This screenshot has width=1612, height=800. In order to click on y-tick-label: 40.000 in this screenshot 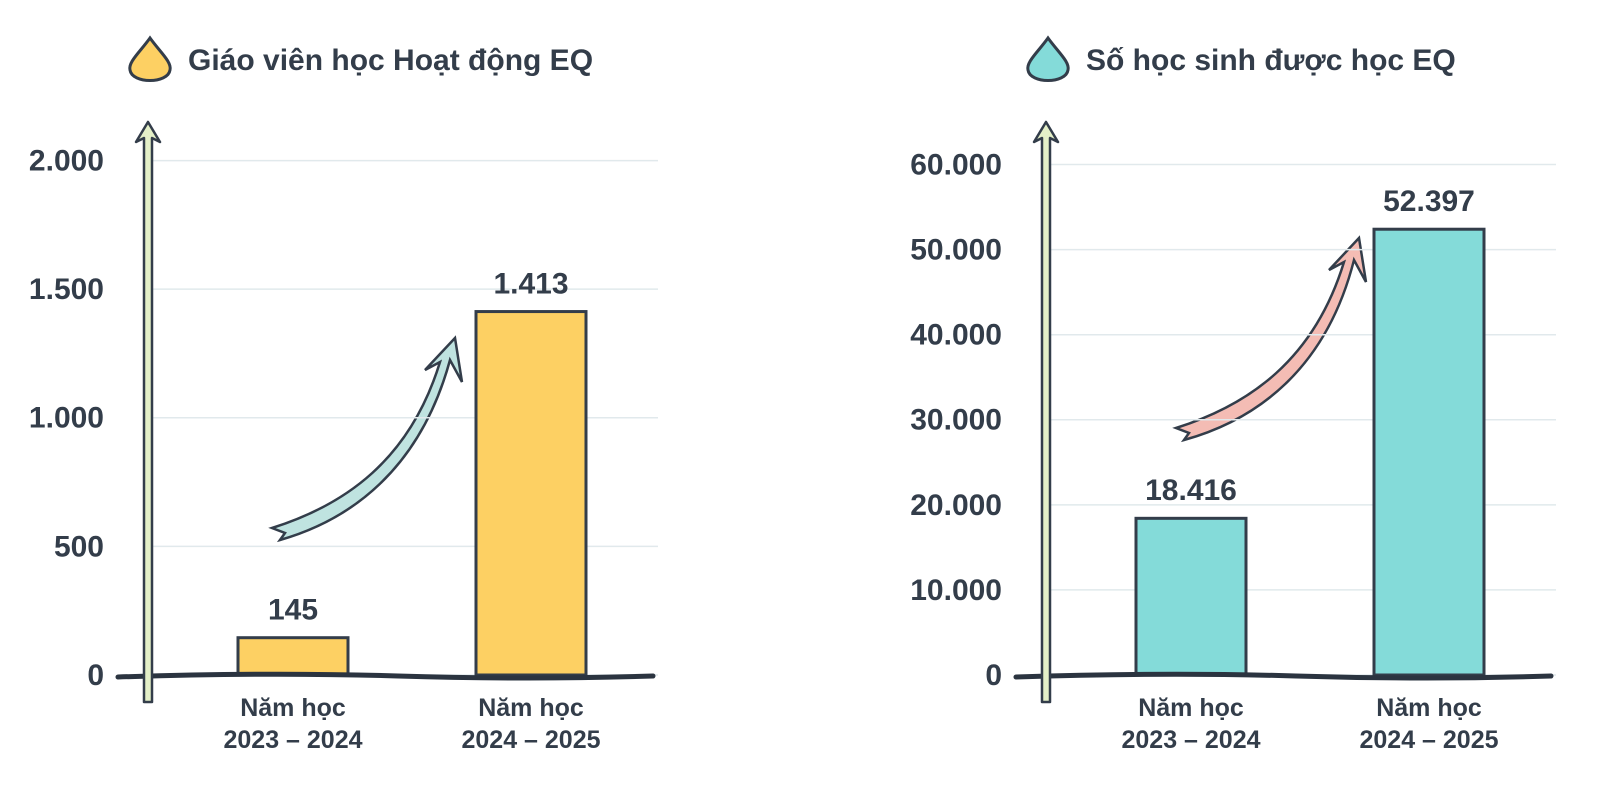, I will do `click(956, 335)`.